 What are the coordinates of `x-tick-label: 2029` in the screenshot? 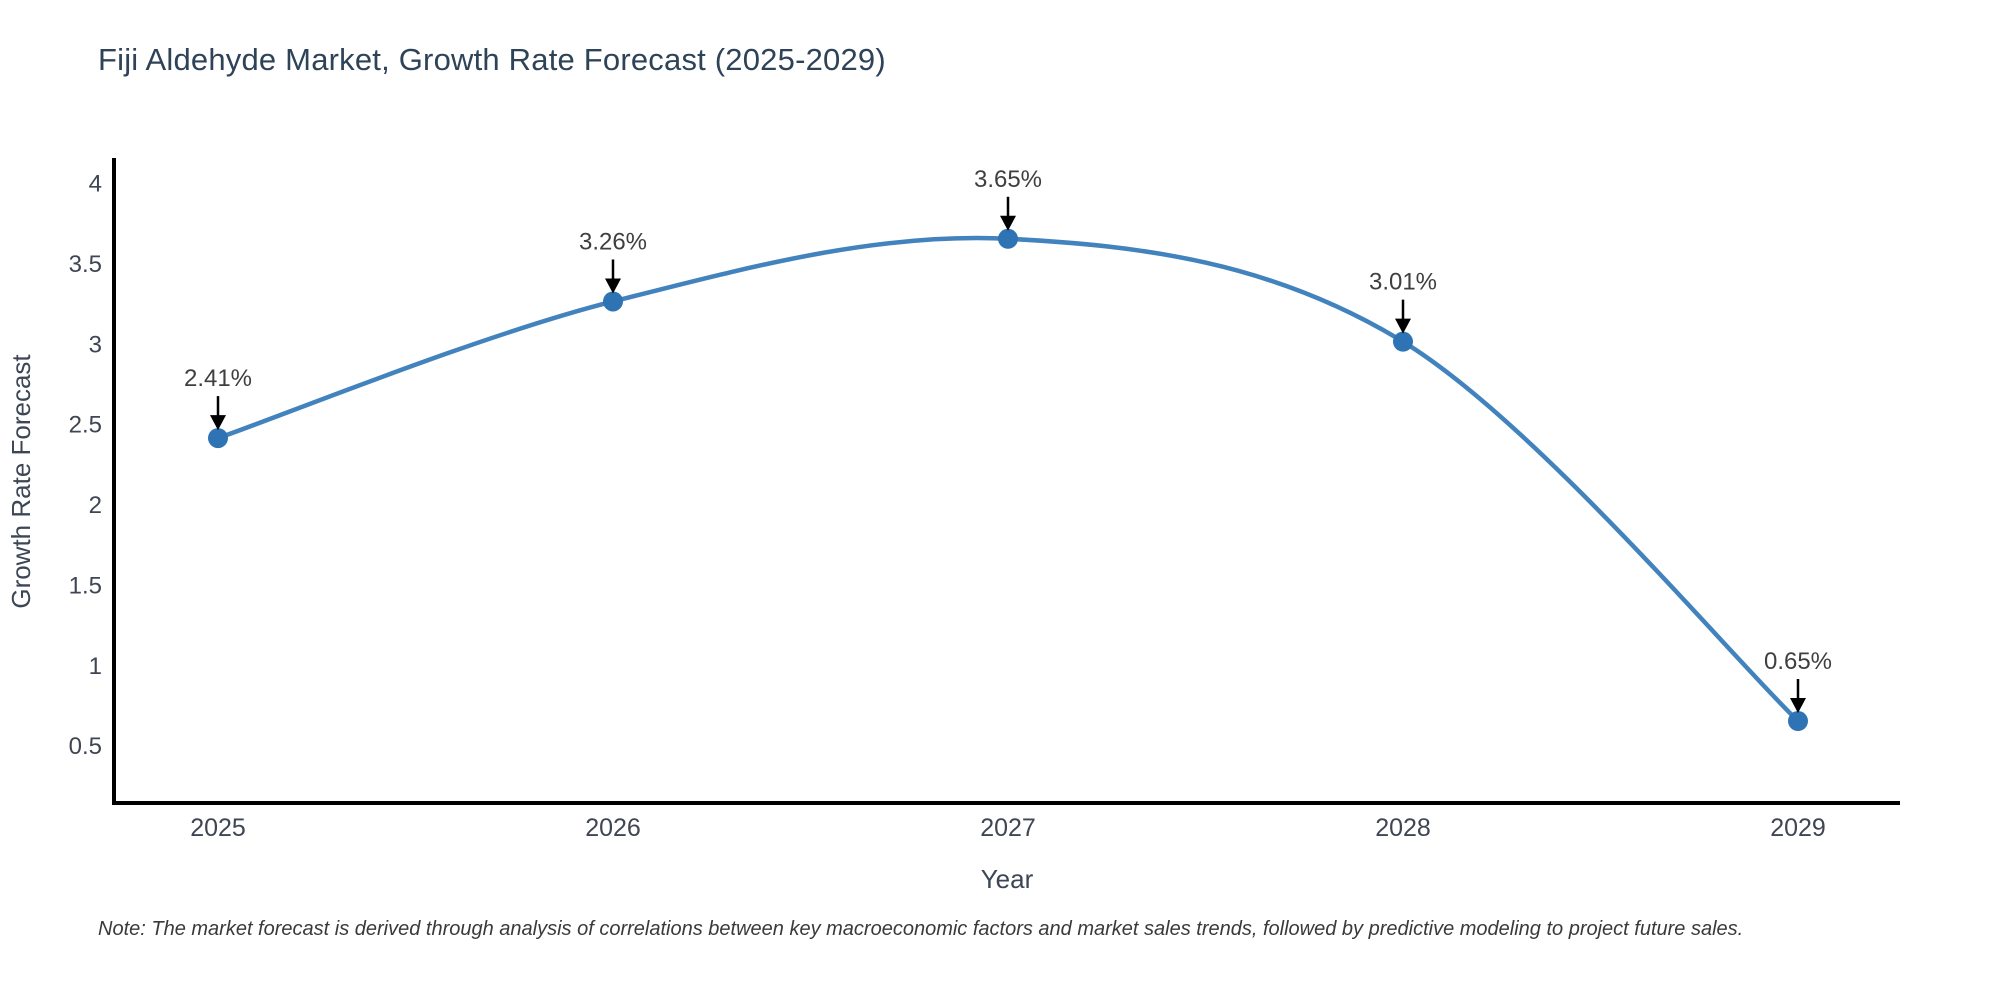 It's located at (1798, 828).